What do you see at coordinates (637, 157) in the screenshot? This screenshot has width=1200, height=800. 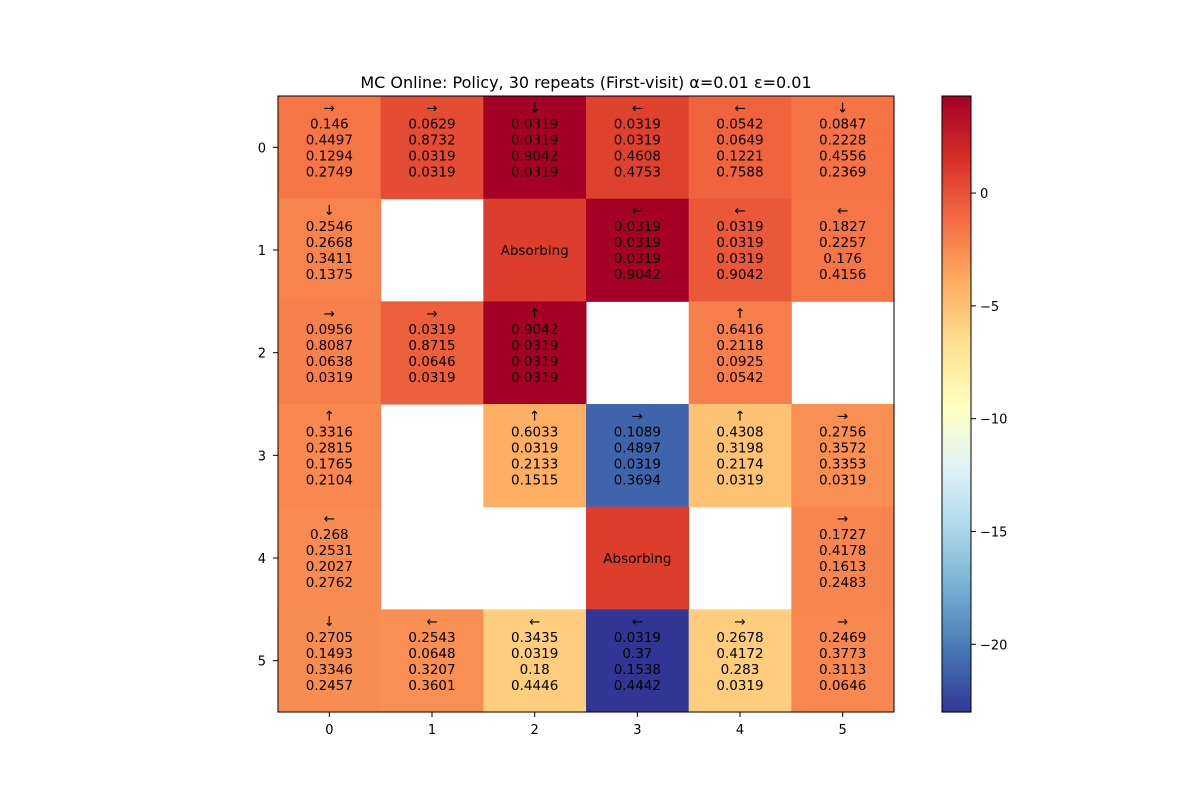 I see `action-probability: 0.4608` at bounding box center [637, 157].